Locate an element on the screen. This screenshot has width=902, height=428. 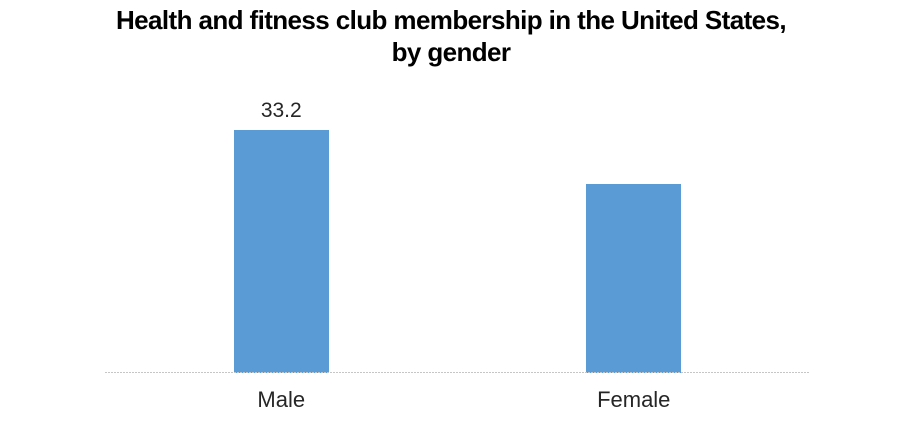
bar-group-female is located at coordinates (634, 236).